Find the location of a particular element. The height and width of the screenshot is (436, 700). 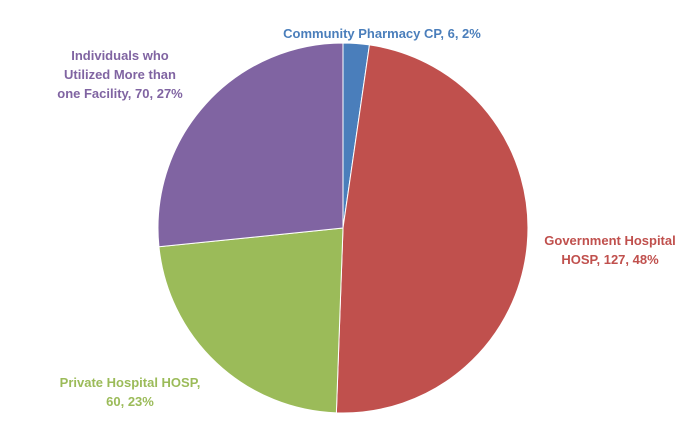

slice-label-line: Utilized More than is located at coordinates (120, 74).